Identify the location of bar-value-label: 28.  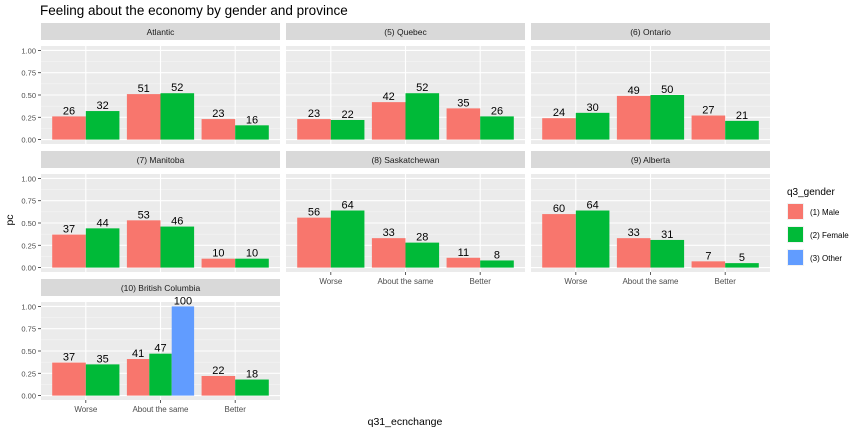
(422, 238).